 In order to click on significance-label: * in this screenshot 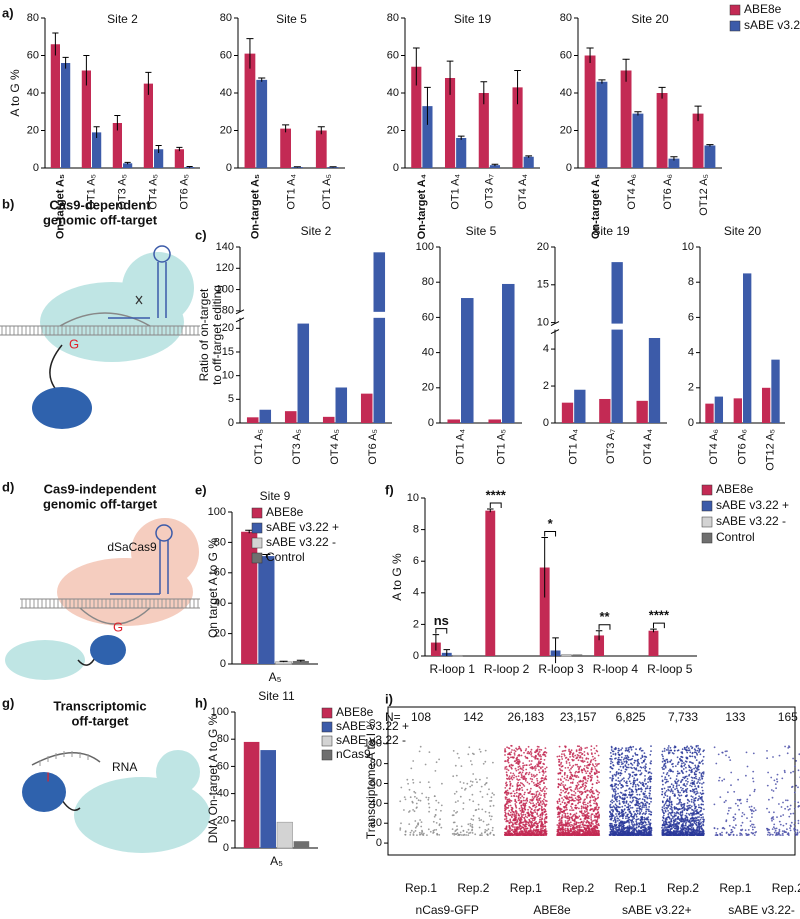, I will do `click(551, 523)`.